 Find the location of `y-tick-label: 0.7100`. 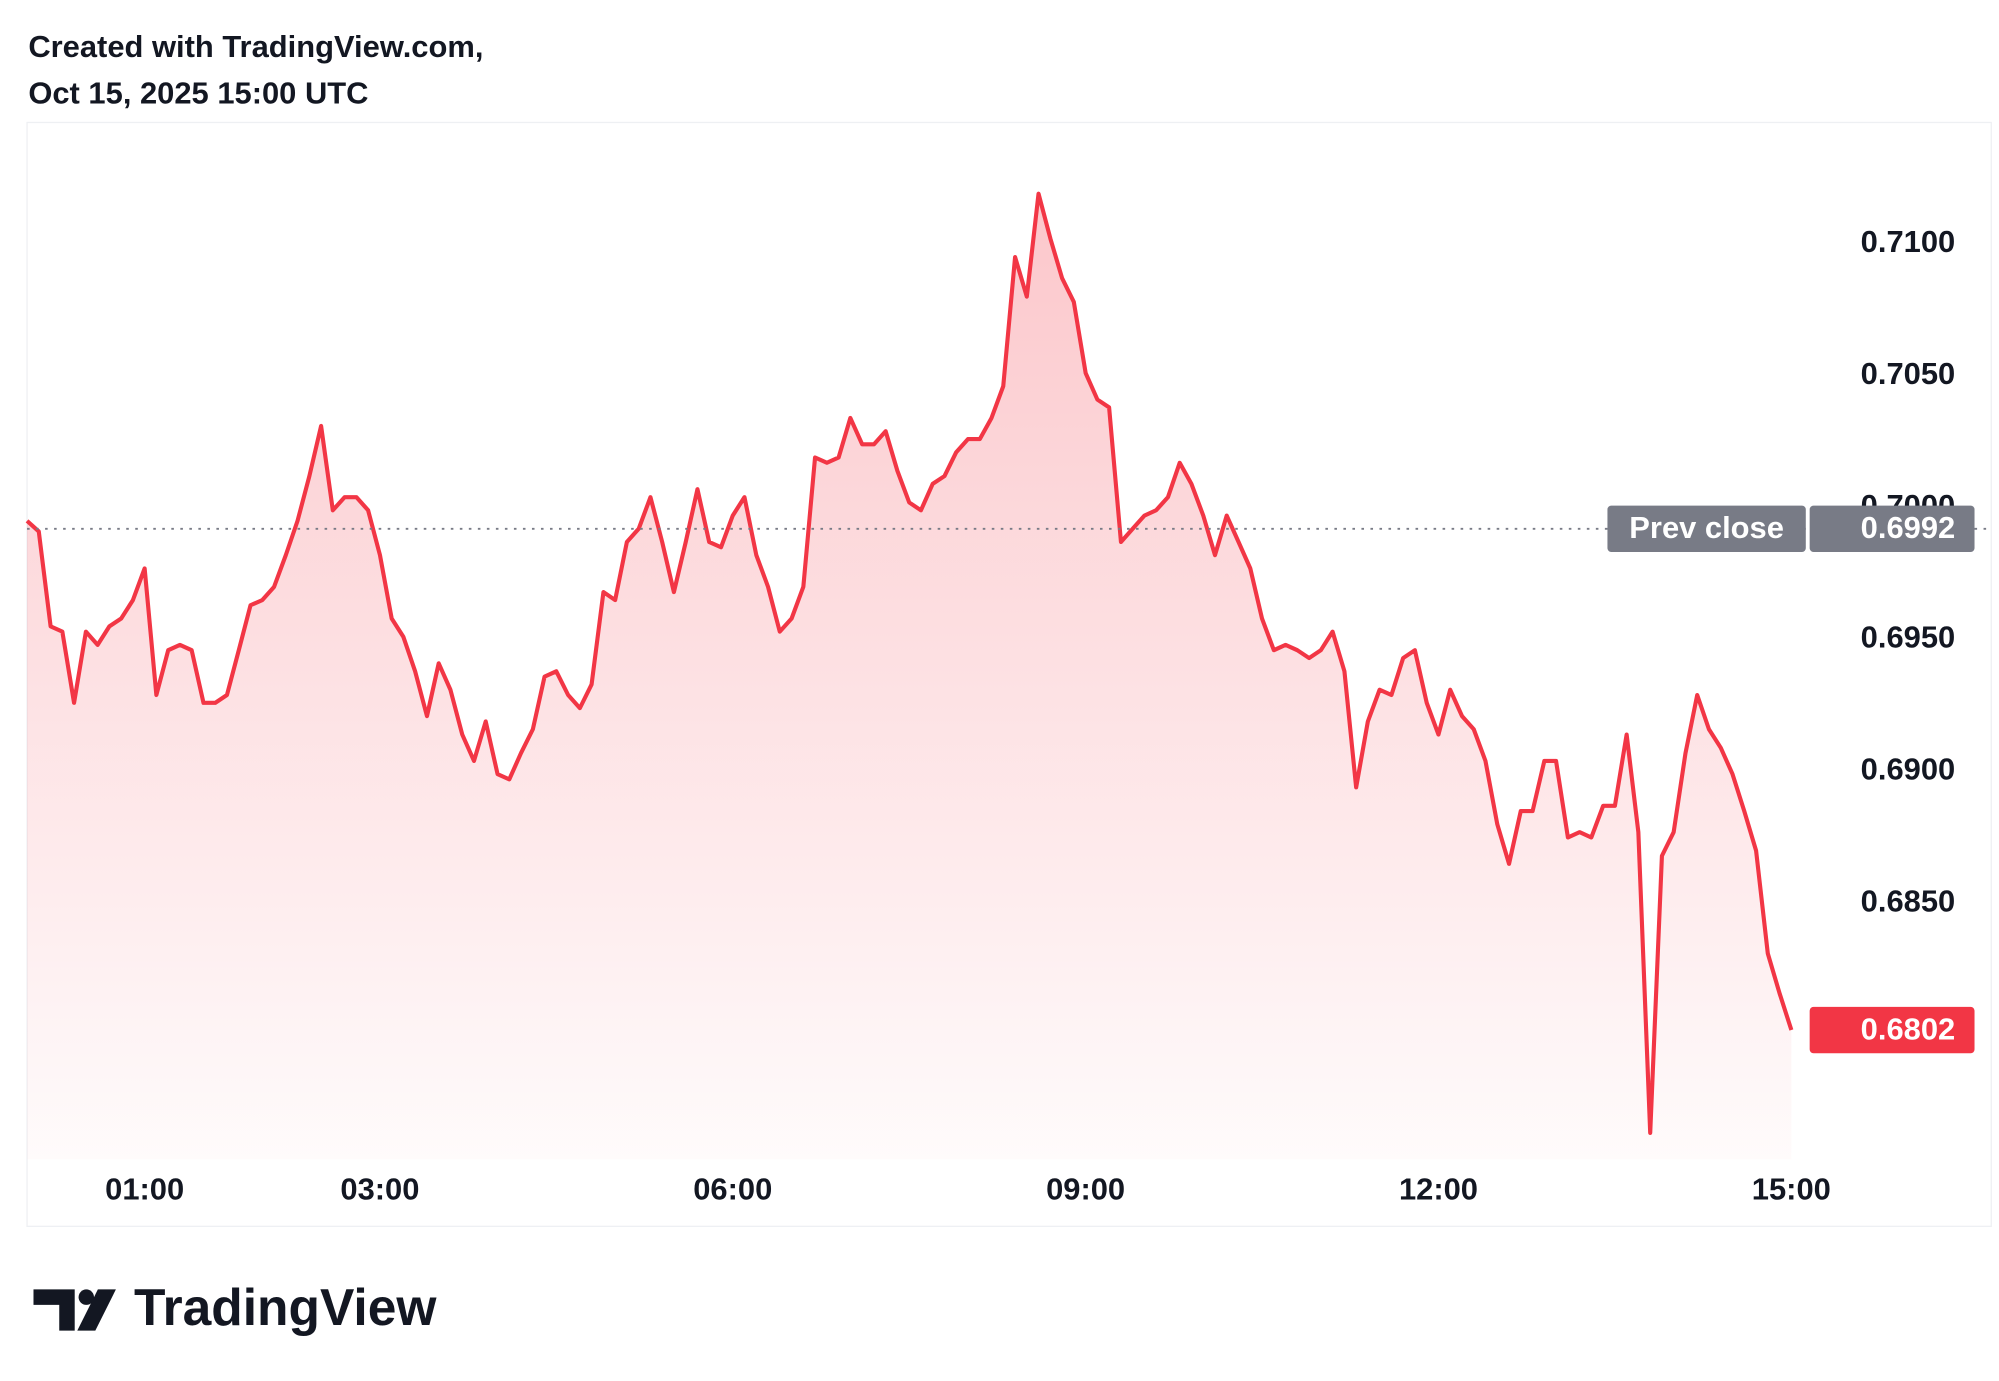

y-tick-label: 0.7100 is located at coordinates (1908, 241).